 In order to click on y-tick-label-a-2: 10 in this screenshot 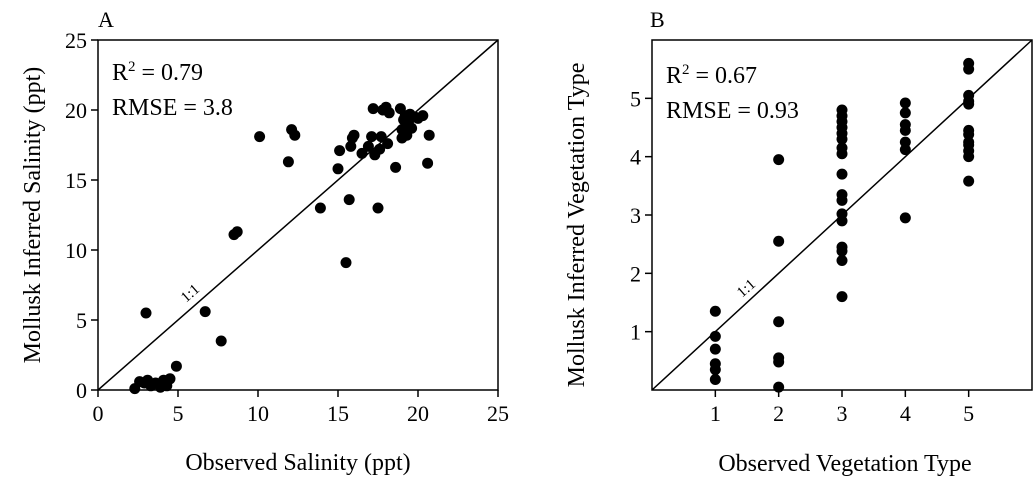, I will do `click(76, 250)`.